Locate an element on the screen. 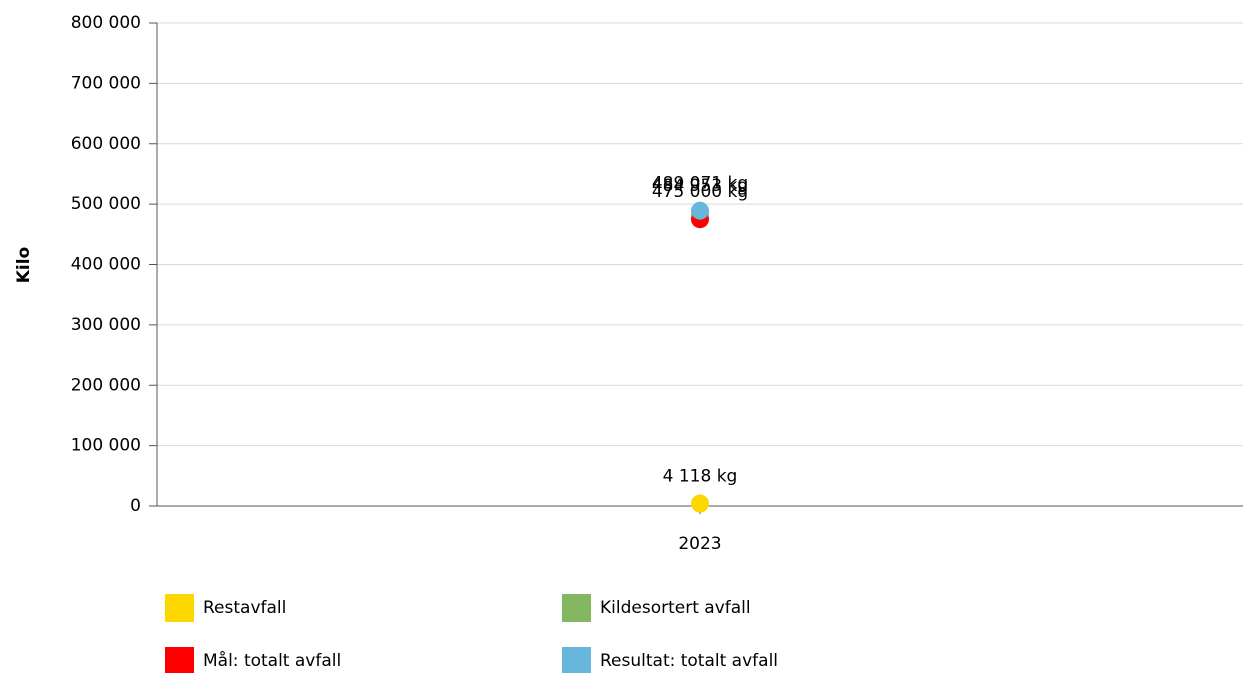 This screenshot has width=1243, height=673. legend-label: Kildesortert avfall is located at coordinates (675, 608).